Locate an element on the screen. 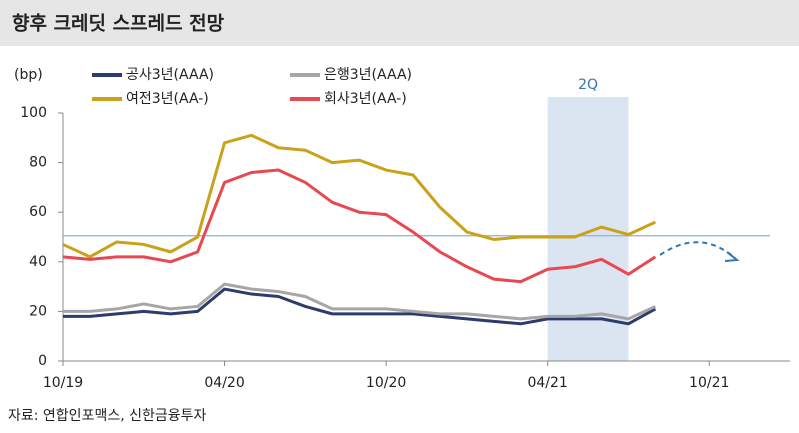 This screenshot has width=799, height=433. legend-label: 은행3년(AAA) is located at coordinates (368, 75).